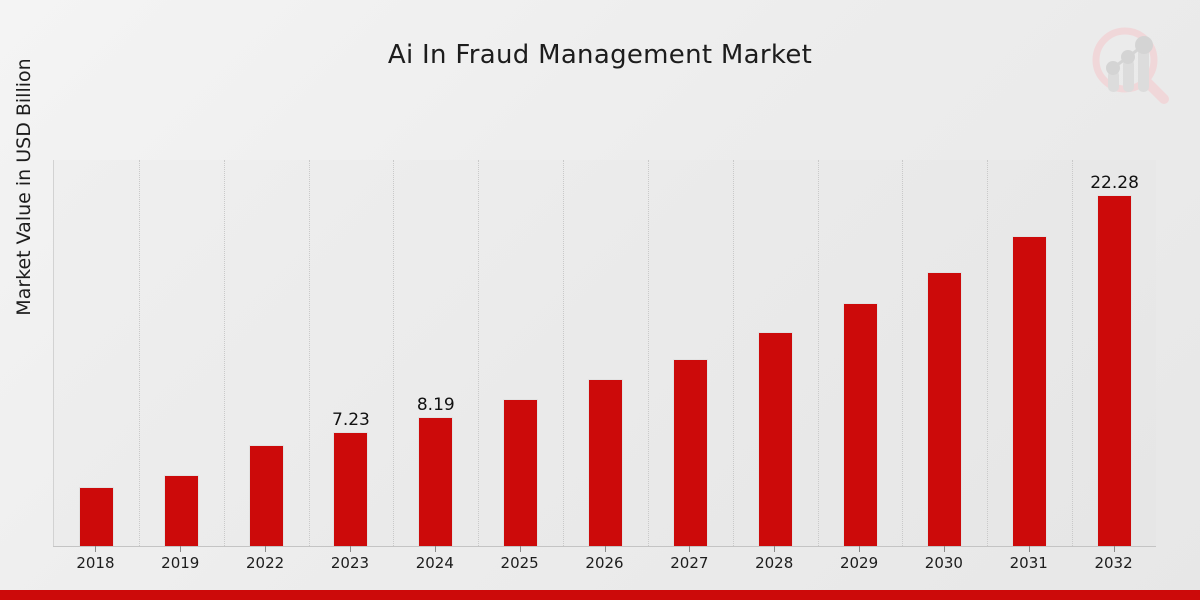  What do you see at coordinates (775, 438) in the screenshot?
I see `bar-2028` at bounding box center [775, 438].